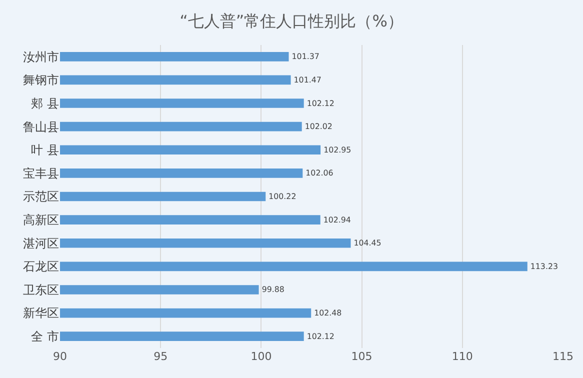 Image resolution: width=583 pixels, height=378 pixels. Describe the element at coordinates (41, 267) in the screenshot. I see `y-tick-label: 石龙区` at that location.